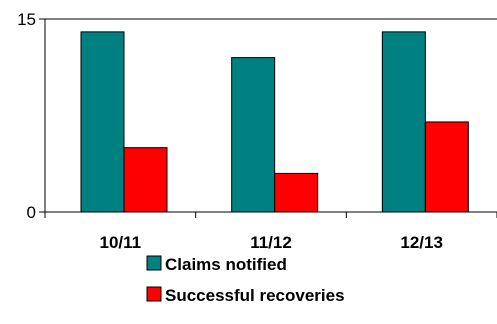 This screenshot has width=497, height=324. What do you see at coordinates (421, 242) in the screenshot?
I see `x-category-label: 12/13` at bounding box center [421, 242].